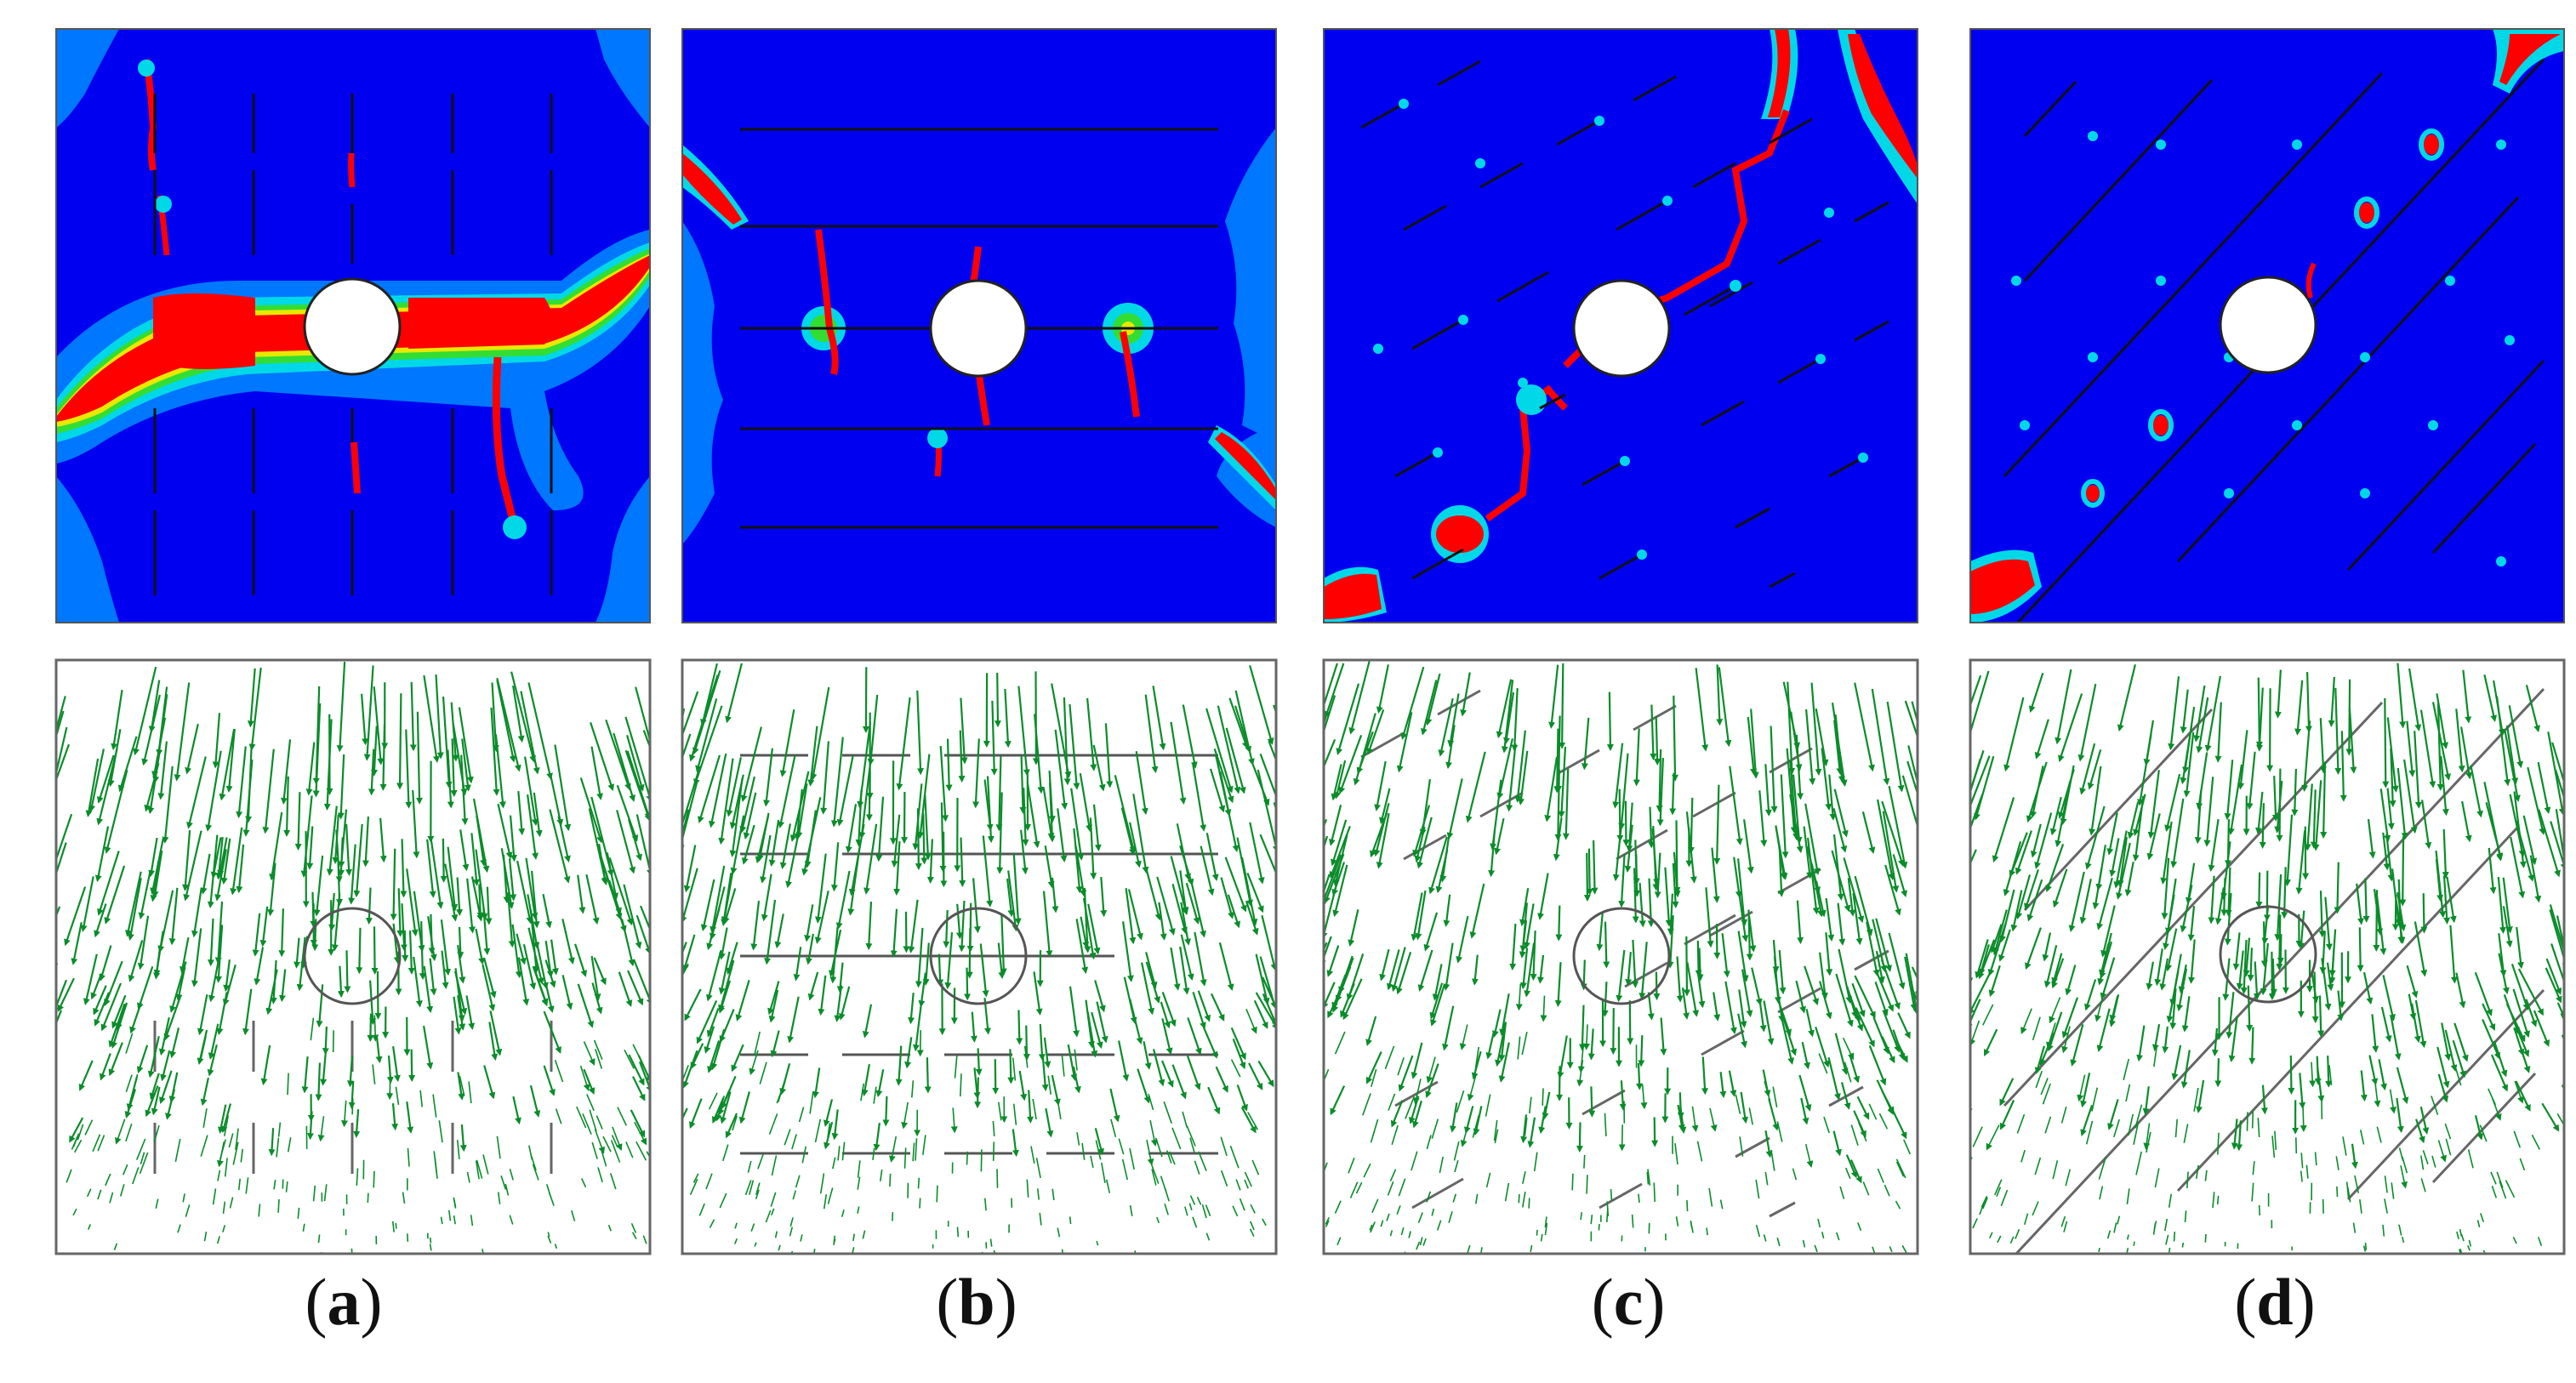  What do you see at coordinates (344, 1302) in the screenshot?
I see `panel-label-a: (a)` at bounding box center [344, 1302].